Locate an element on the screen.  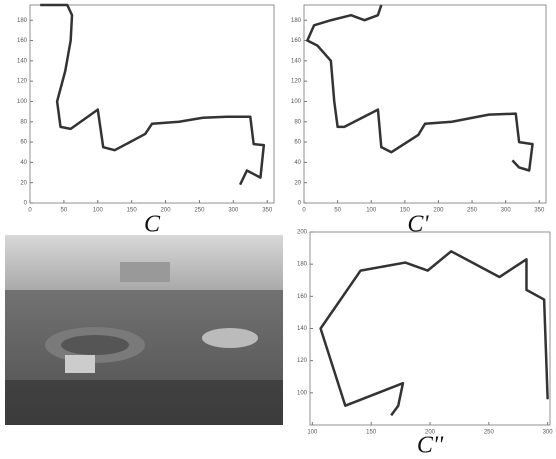
y-tick-label: 200 is located at coordinates (302, 233).